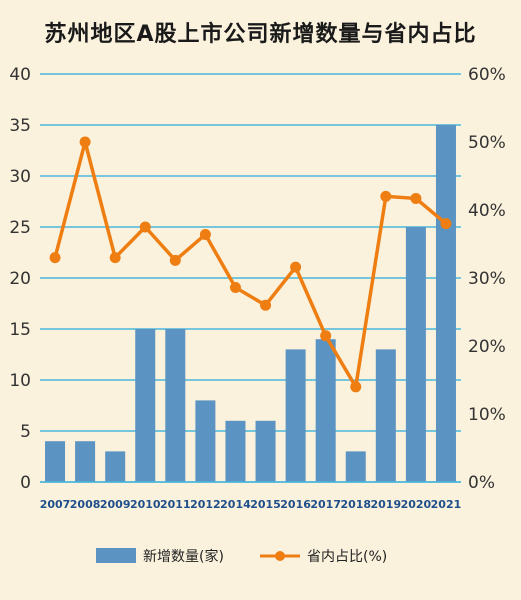 The height and width of the screenshot is (600, 521). Describe the element at coordinates (205, 504) in the screenshot. I see `x-tick-label: 2012` at that location.